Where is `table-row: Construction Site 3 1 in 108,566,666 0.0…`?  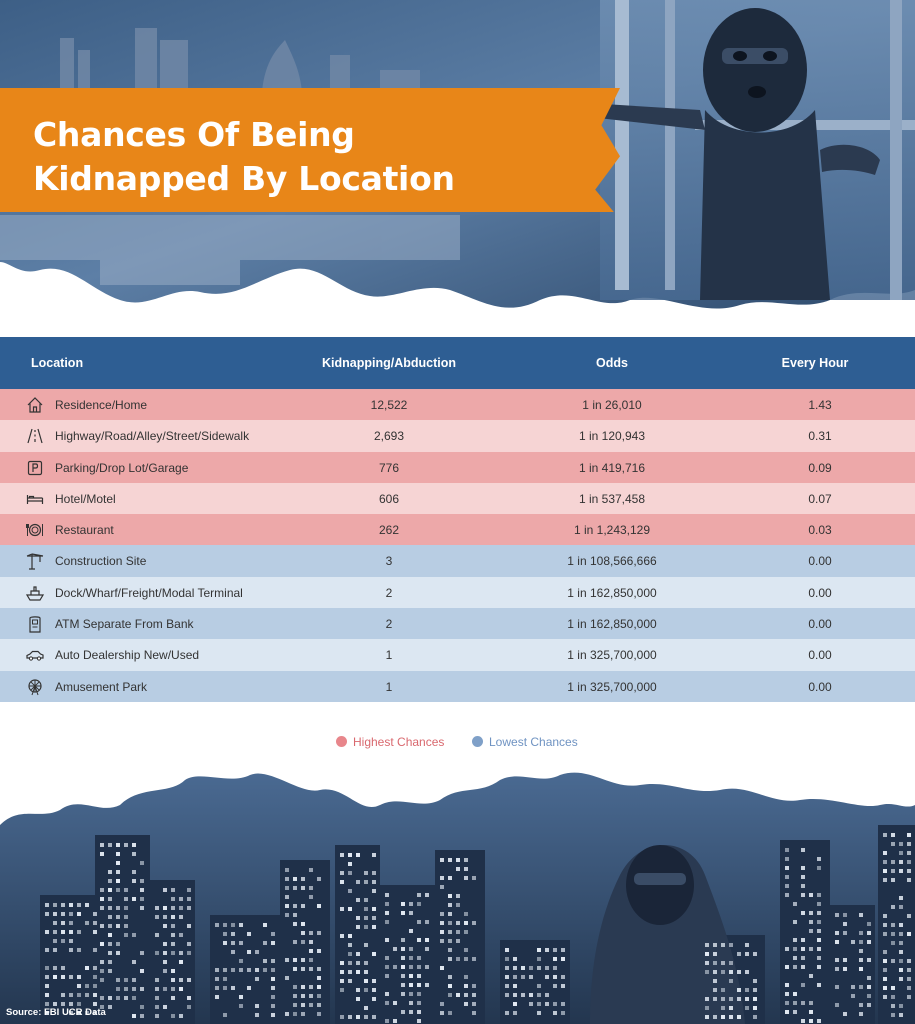
table-row: Construction Site 3 1 in 108,566,666 0.0… is located at coordinates (457, 561).